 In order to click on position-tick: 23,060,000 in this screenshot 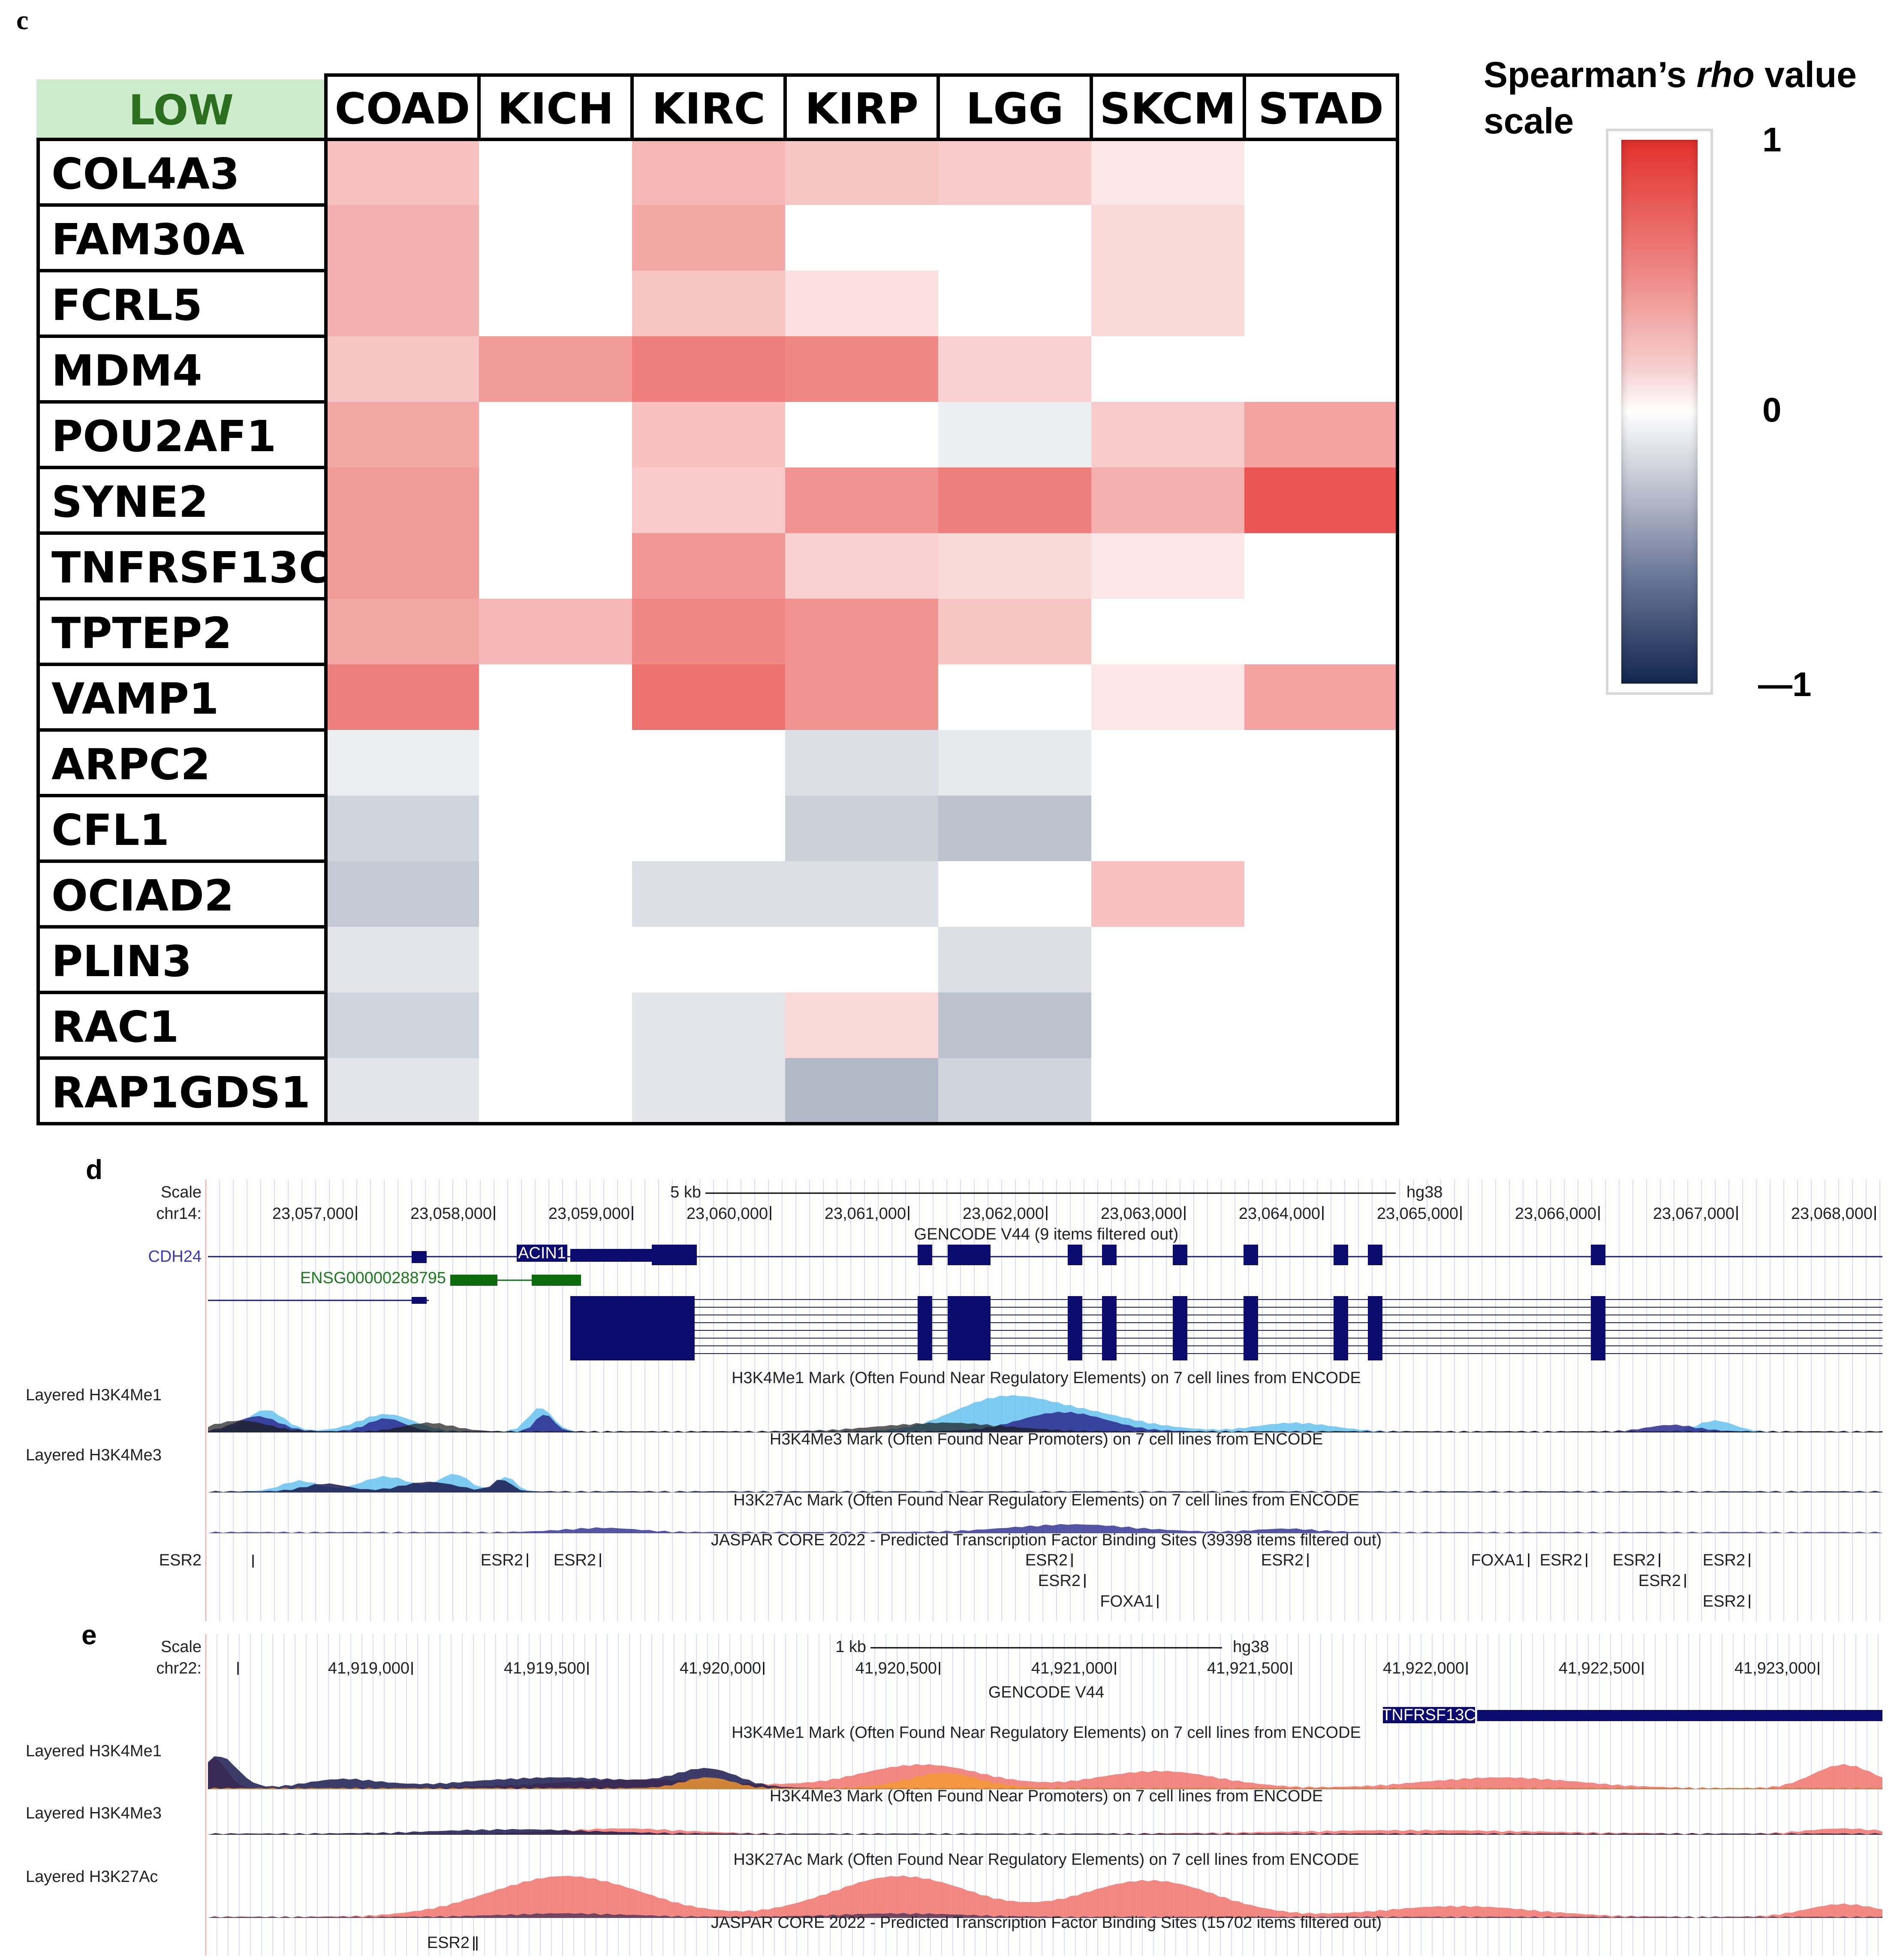, I will do `click(727, 1214)`.